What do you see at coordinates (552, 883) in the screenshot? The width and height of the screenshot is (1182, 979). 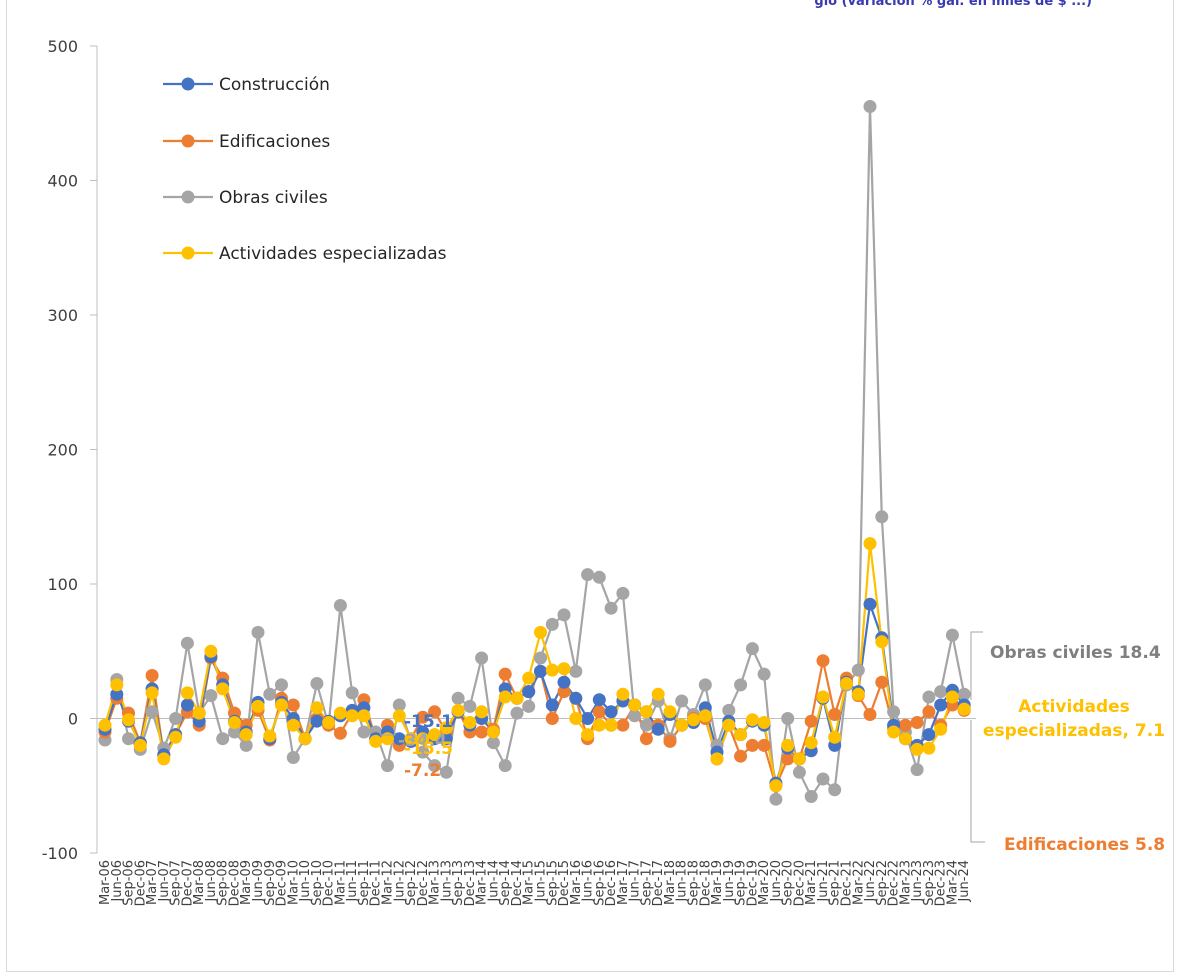 I see `x-tick-label: Sep-15` at bounding box center [552, 883].